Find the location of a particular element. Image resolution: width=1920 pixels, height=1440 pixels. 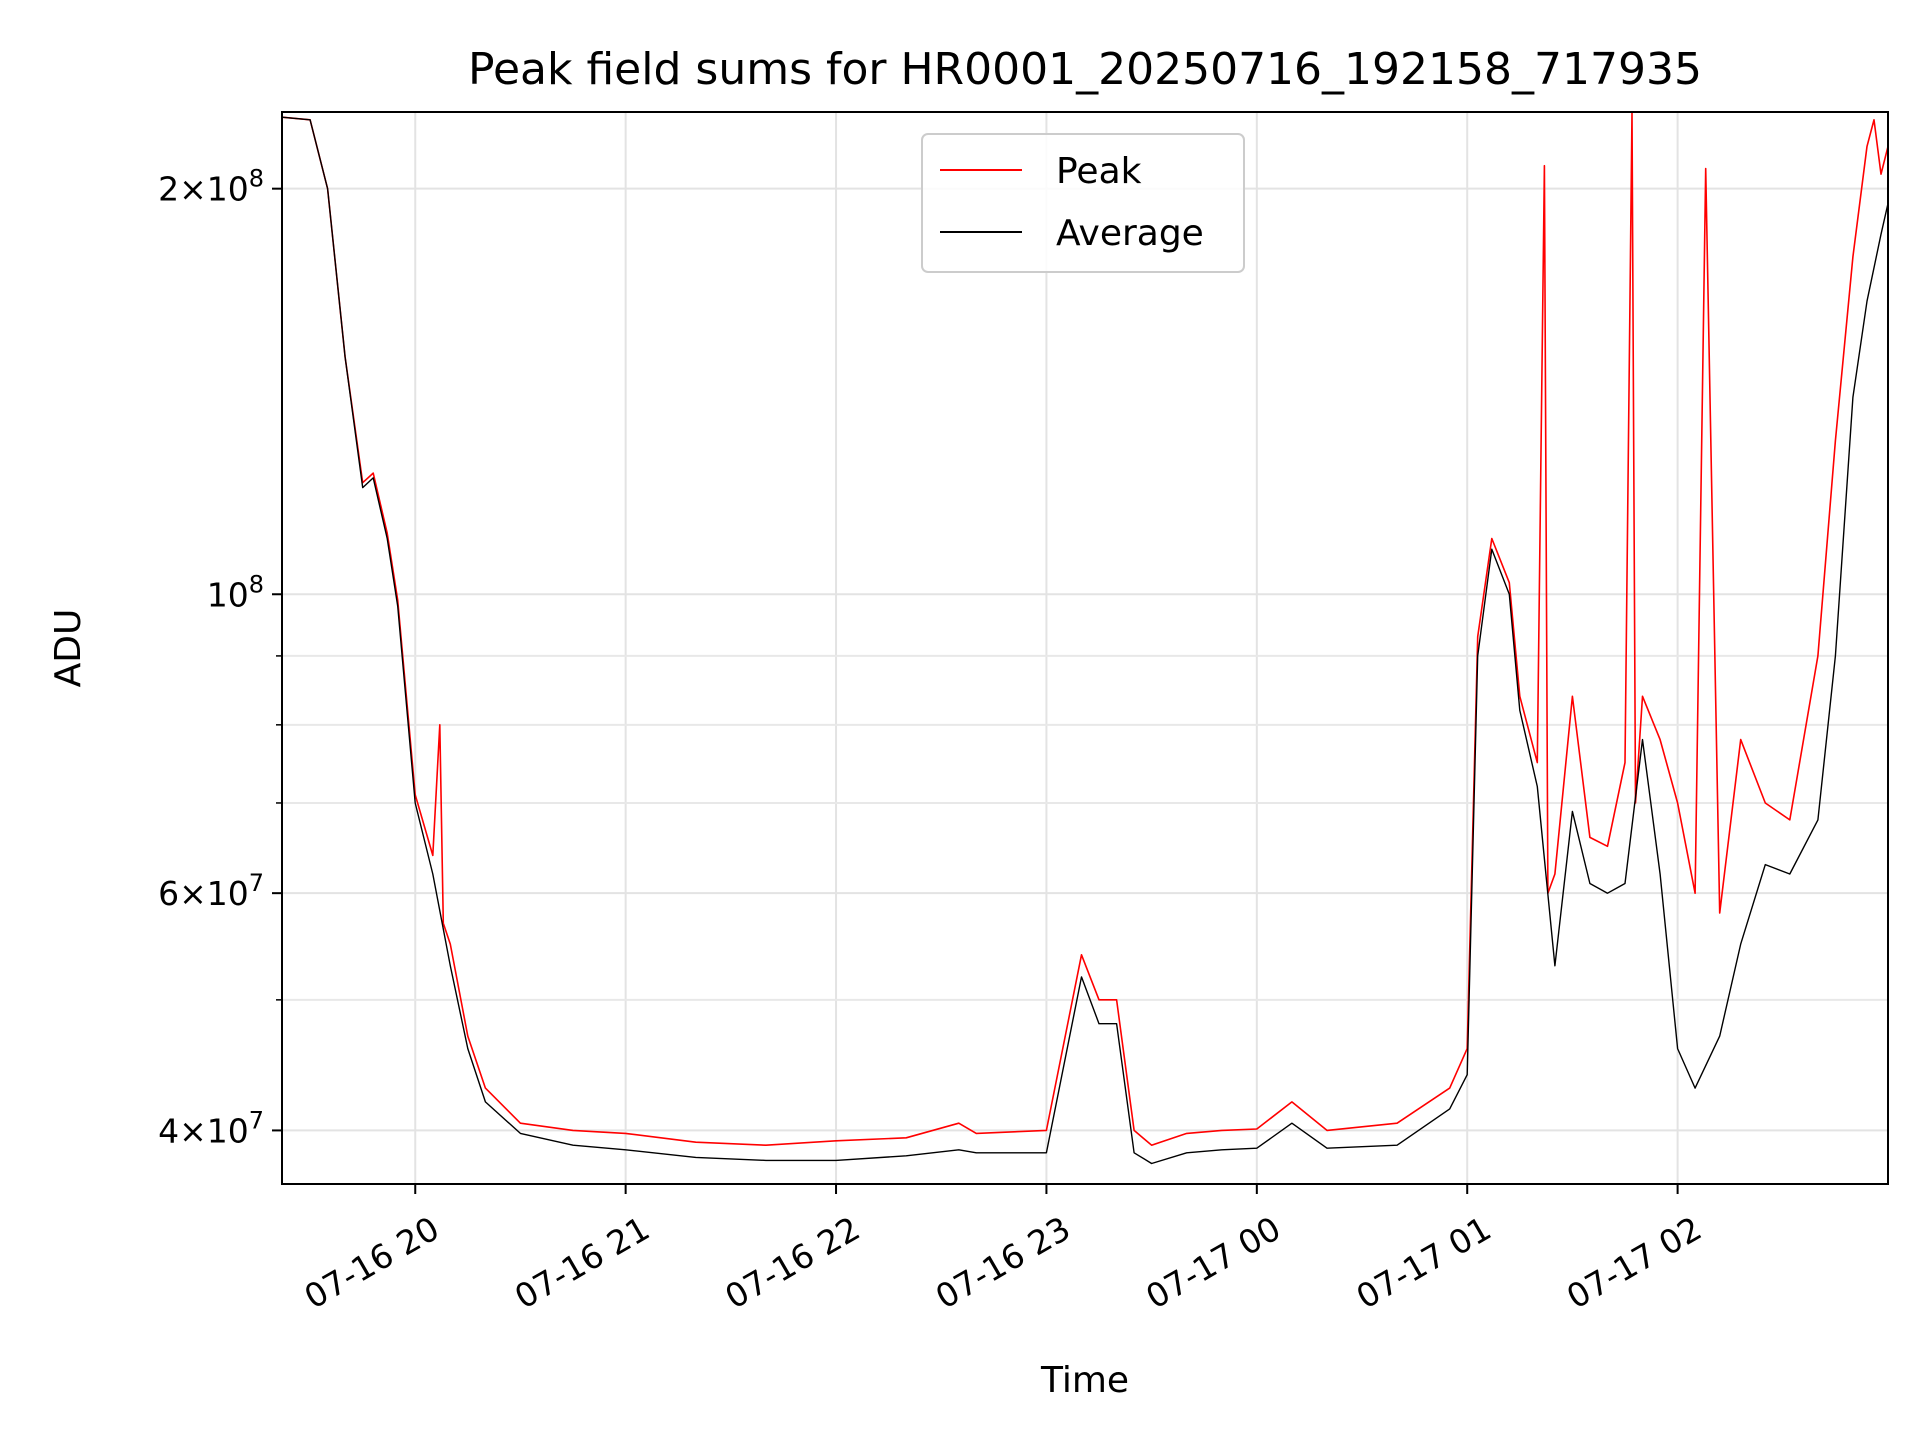

legend: Peak Average is located at coordinates (1083, 203).